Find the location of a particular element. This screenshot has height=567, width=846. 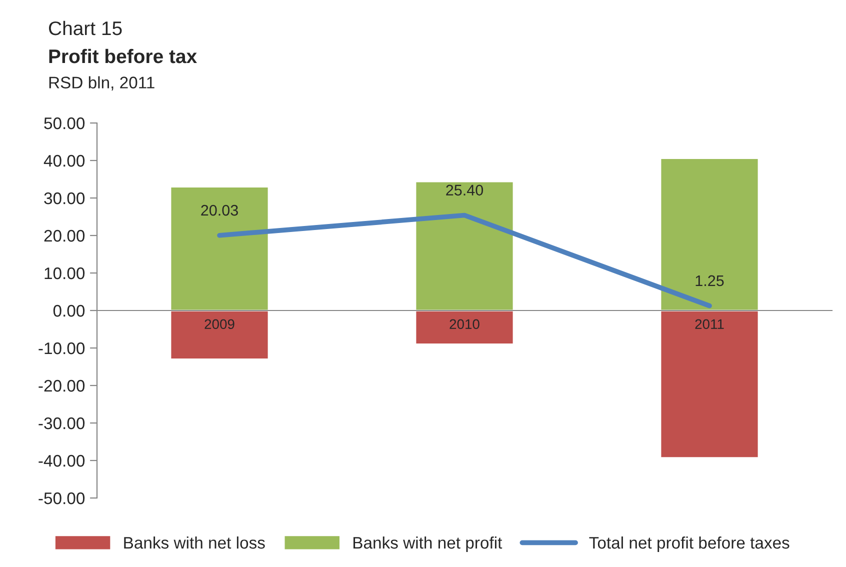

y-tick-label: 50.00 is located at coordinates (64, 123).